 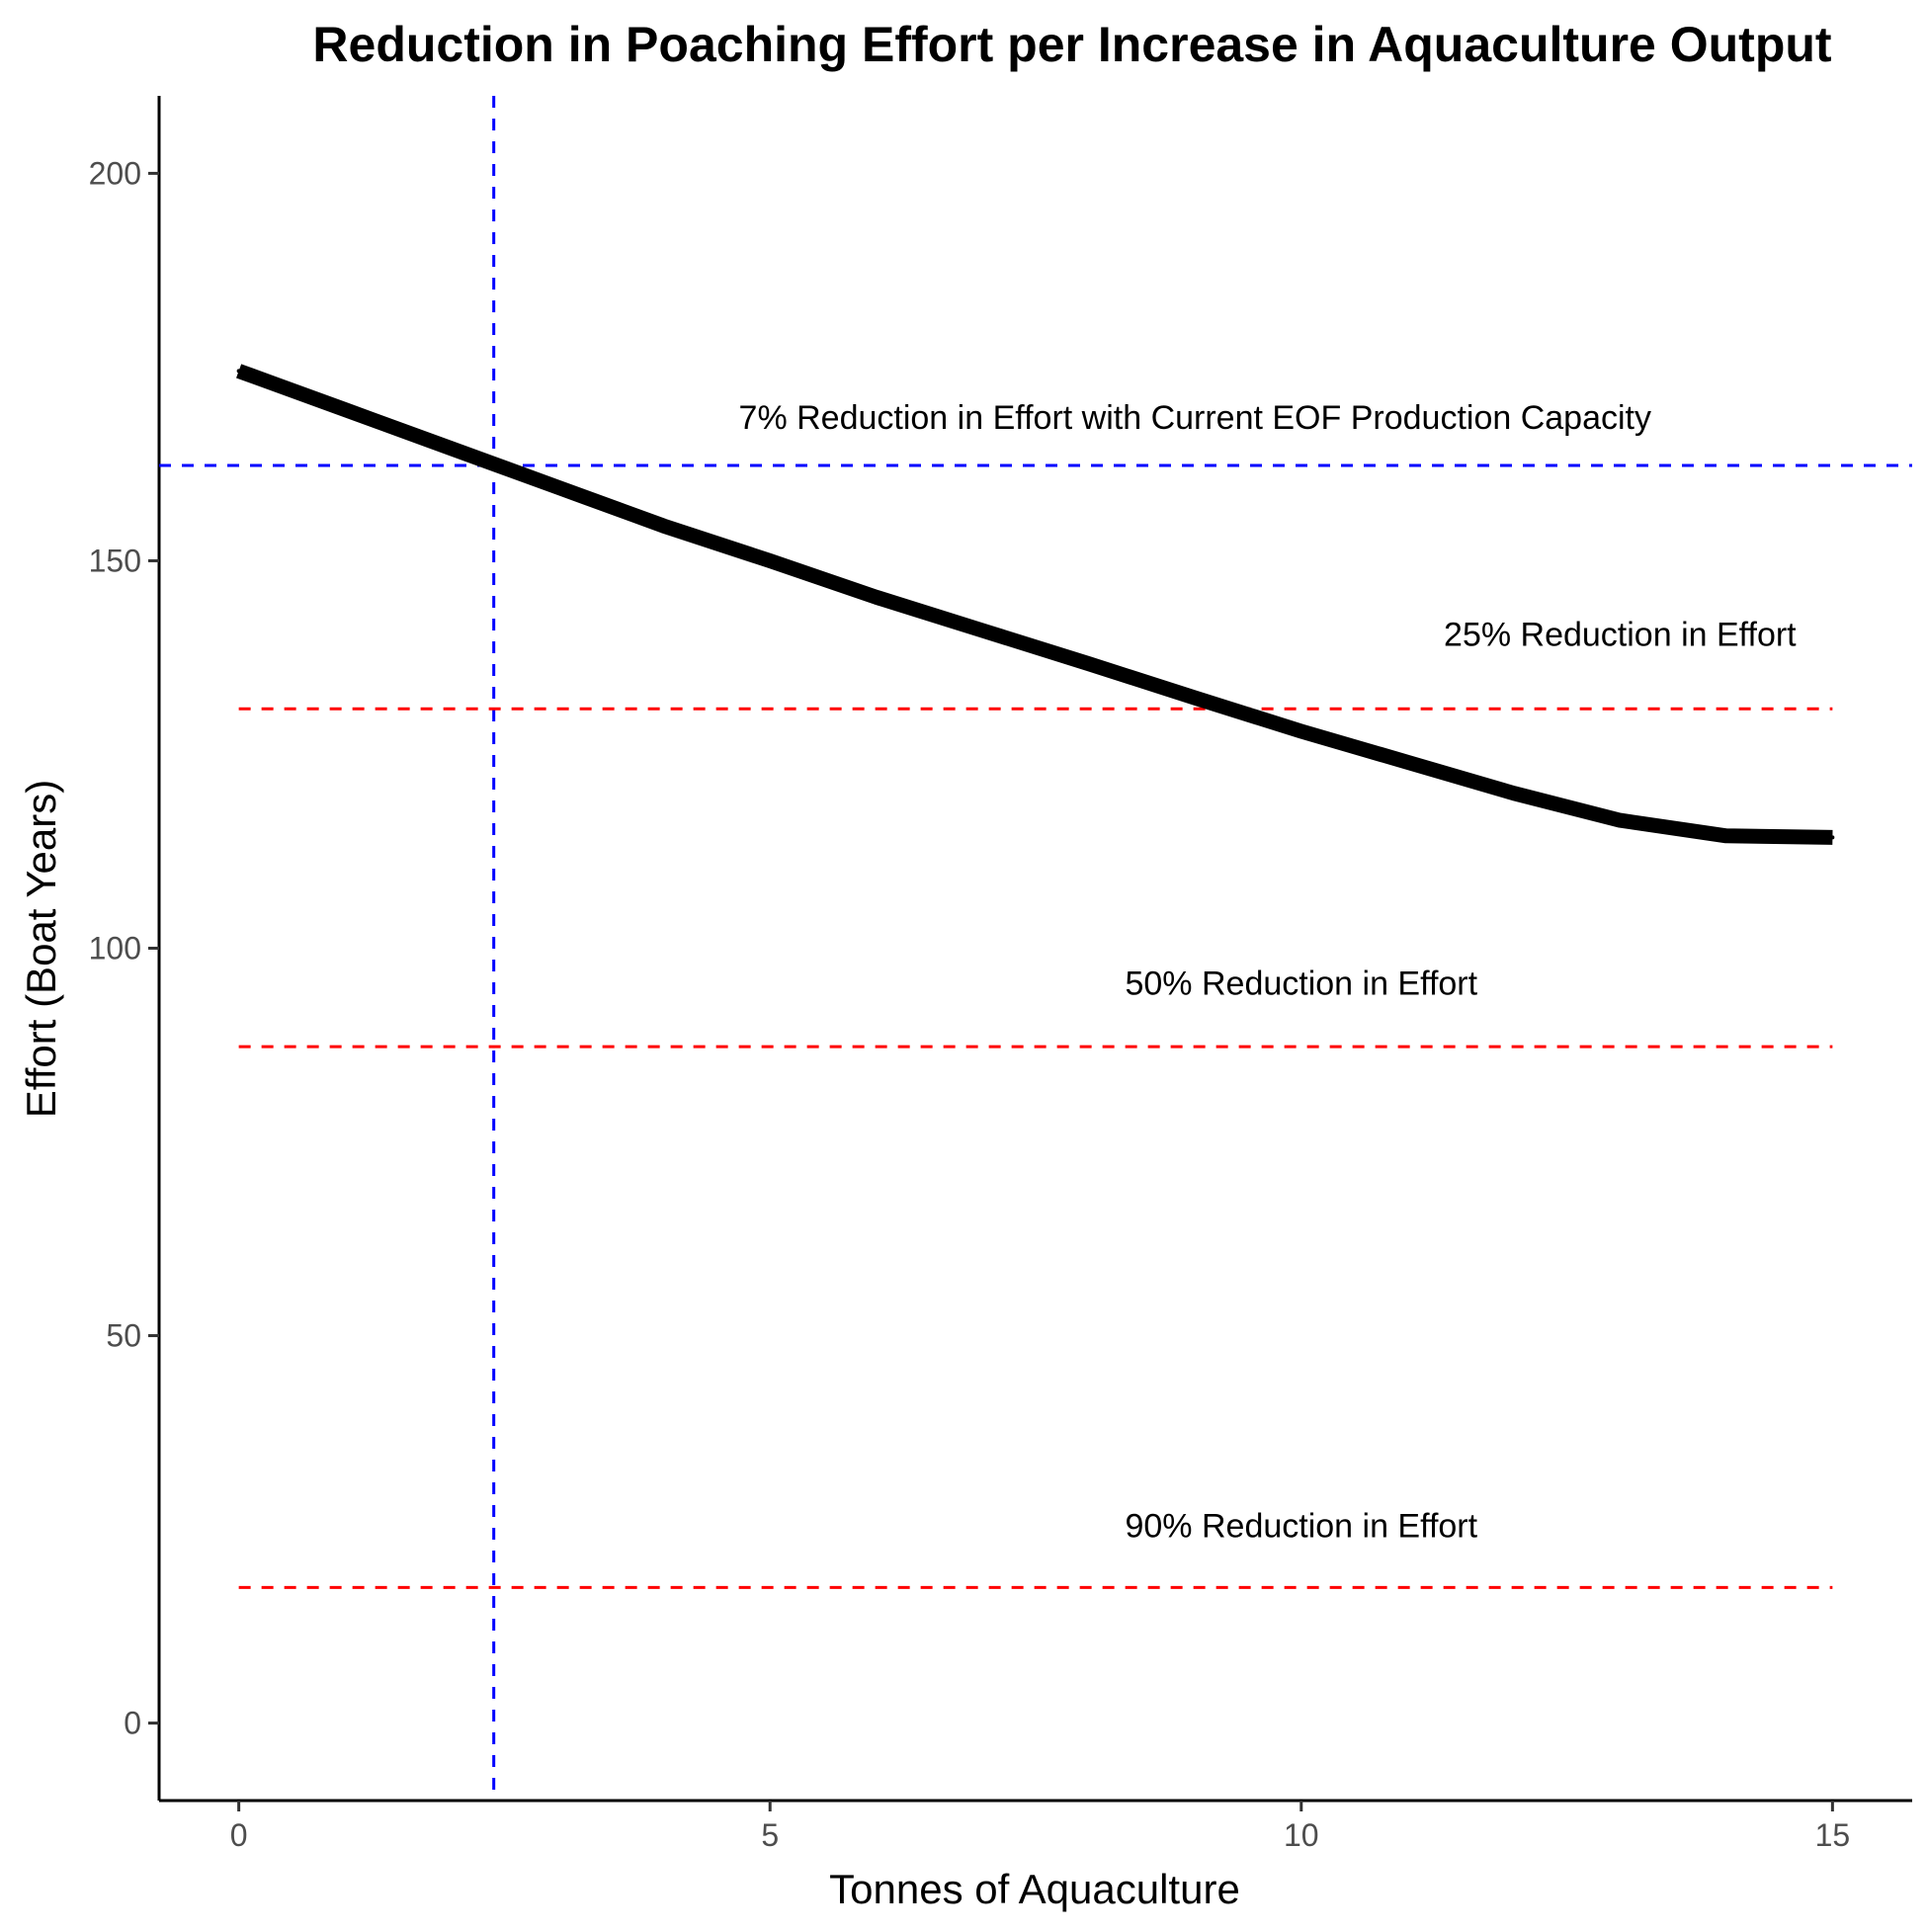 I want to click on x-tick-label: 15, so click(x=1833, y=1835).